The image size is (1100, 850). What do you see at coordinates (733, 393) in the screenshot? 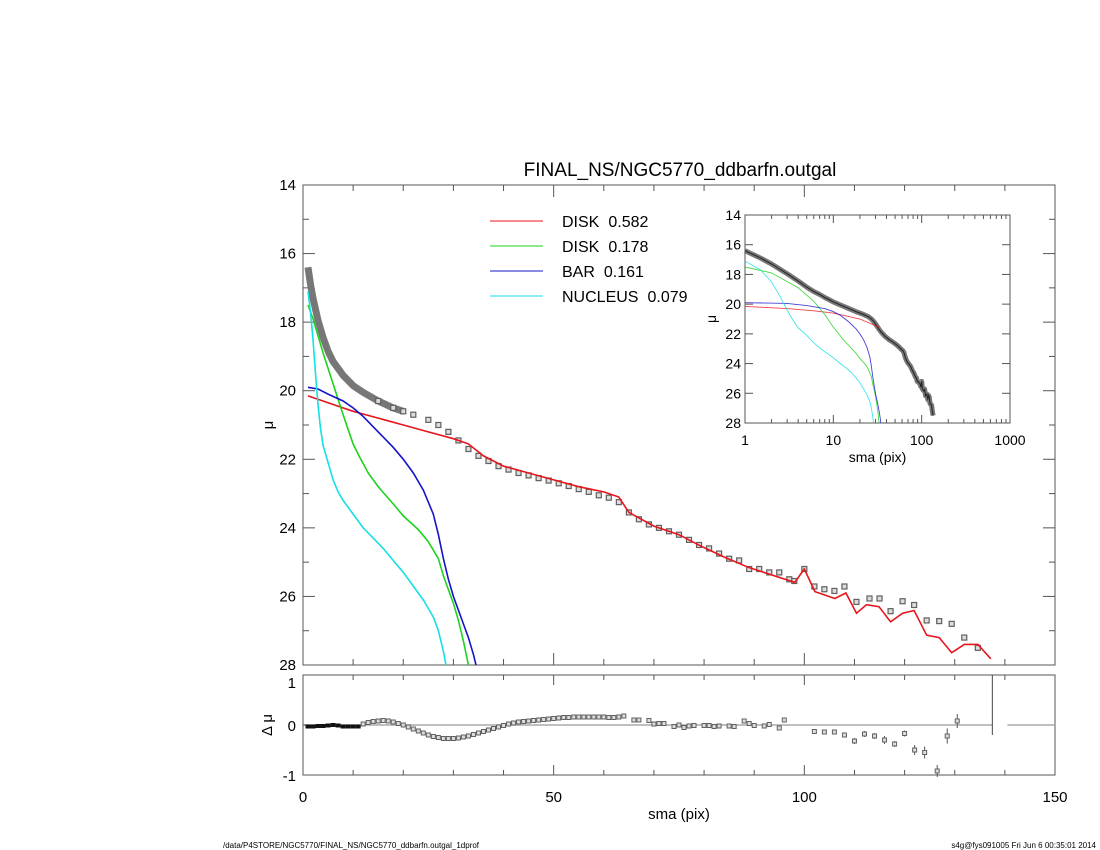
I see `inset-y-tick-label: 26` at bounding box center [733, 393].